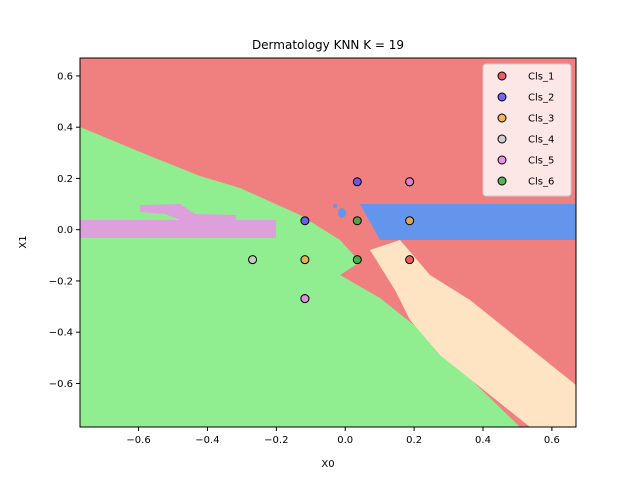  Describe the element at coordinates (331, 240) in the screenshot. I see `data-points` at that location.